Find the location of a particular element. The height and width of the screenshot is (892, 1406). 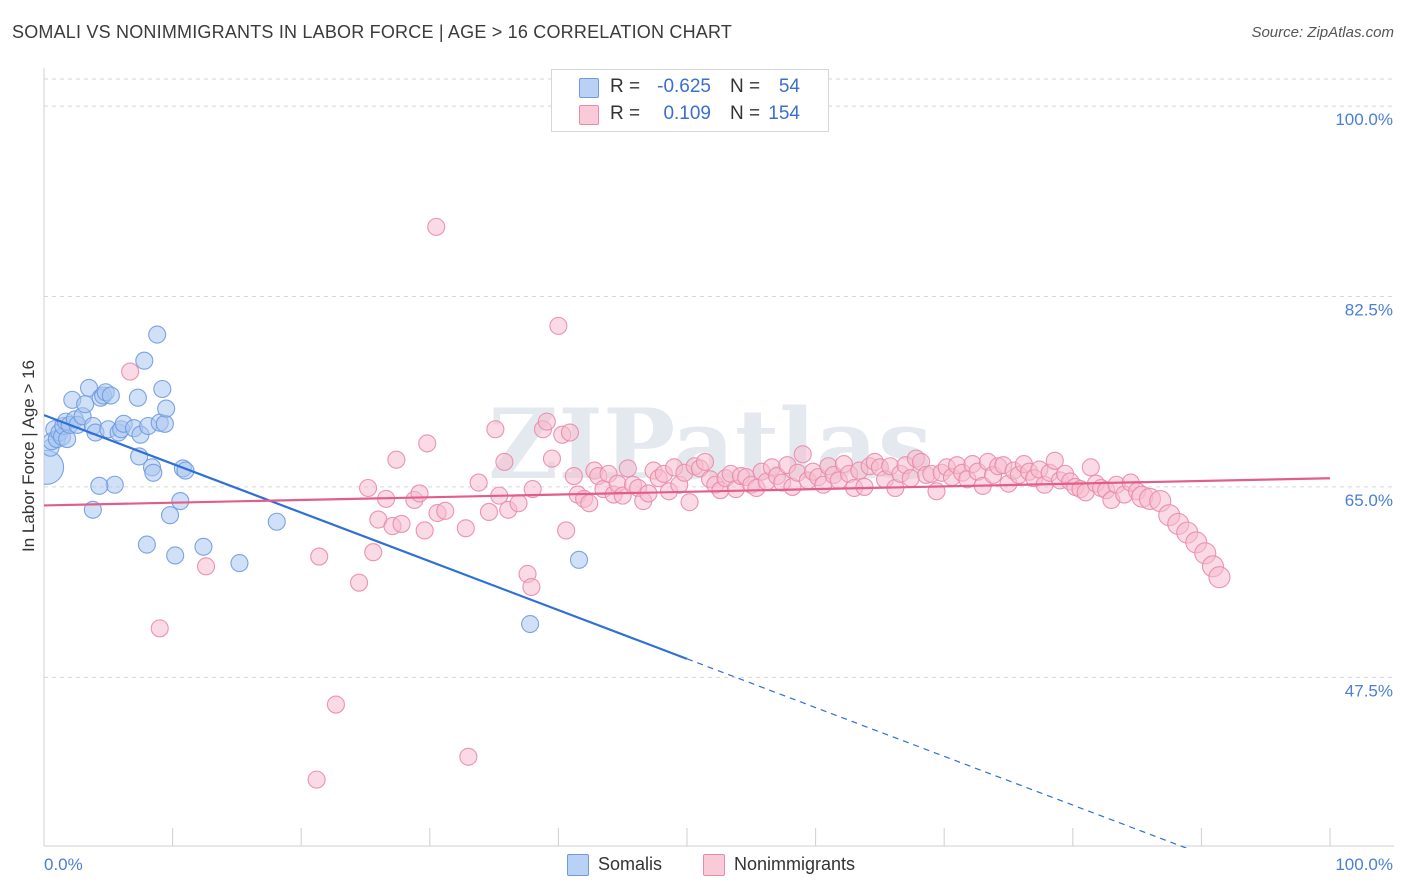

somalis-trend-extension is located at coordinates (937, 753).